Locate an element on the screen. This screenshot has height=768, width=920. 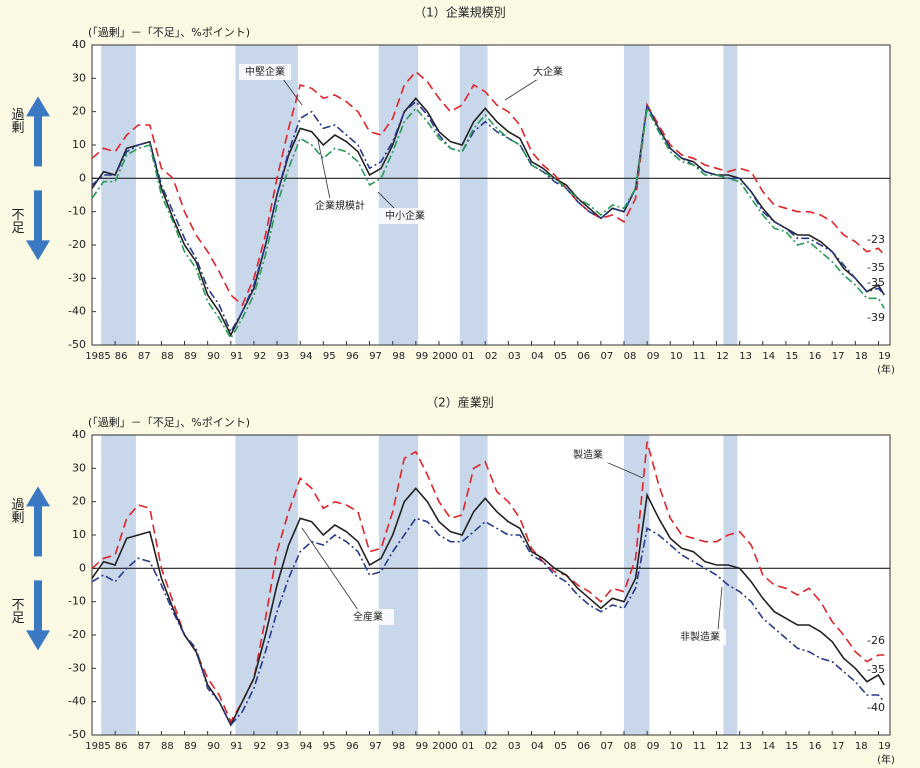
series-label: 製造業 is located at coordinates (588, 454).